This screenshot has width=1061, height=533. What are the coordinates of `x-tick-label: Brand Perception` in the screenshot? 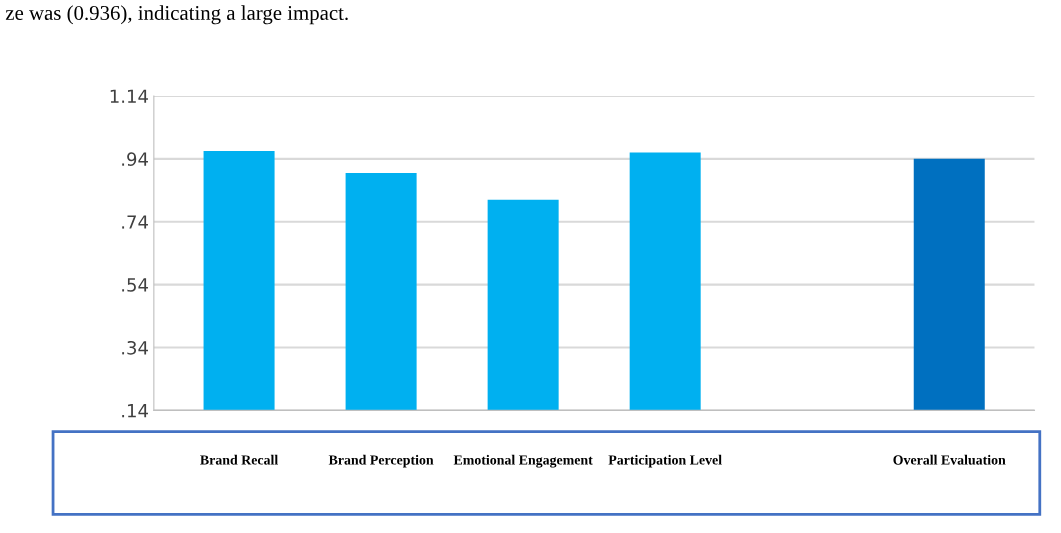 It's located at (381, 461).